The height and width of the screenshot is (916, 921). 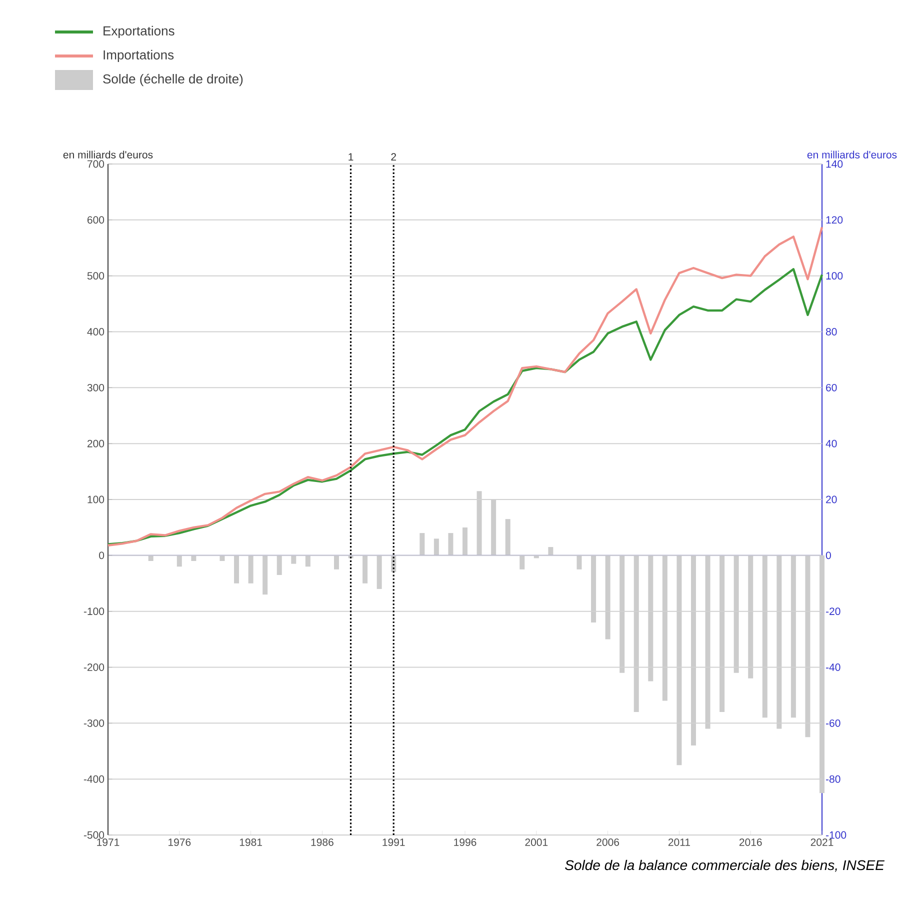 What do you see at coordinates (108, 154) in the screenshot?
I see `y-axis-title: en milliards d'euros` at bounding box center [108, 154].